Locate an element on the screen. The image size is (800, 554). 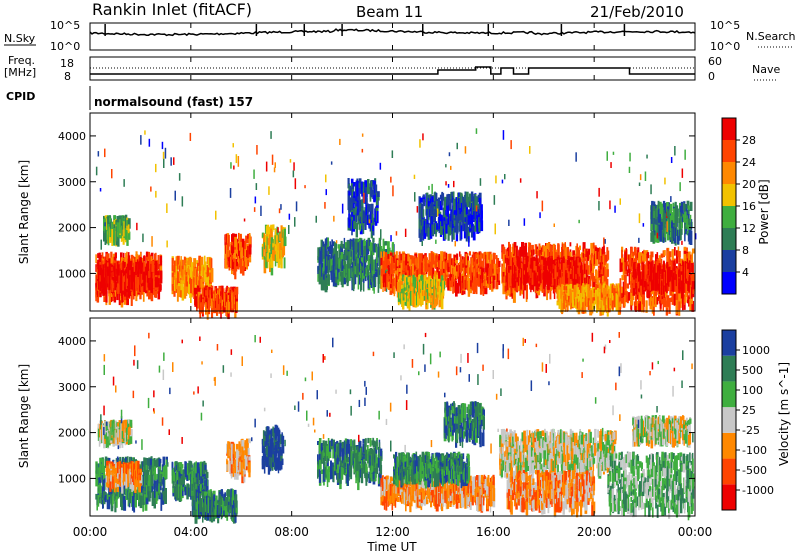
freq-tick-bottom: 8 is located at coordinates (67, 76).